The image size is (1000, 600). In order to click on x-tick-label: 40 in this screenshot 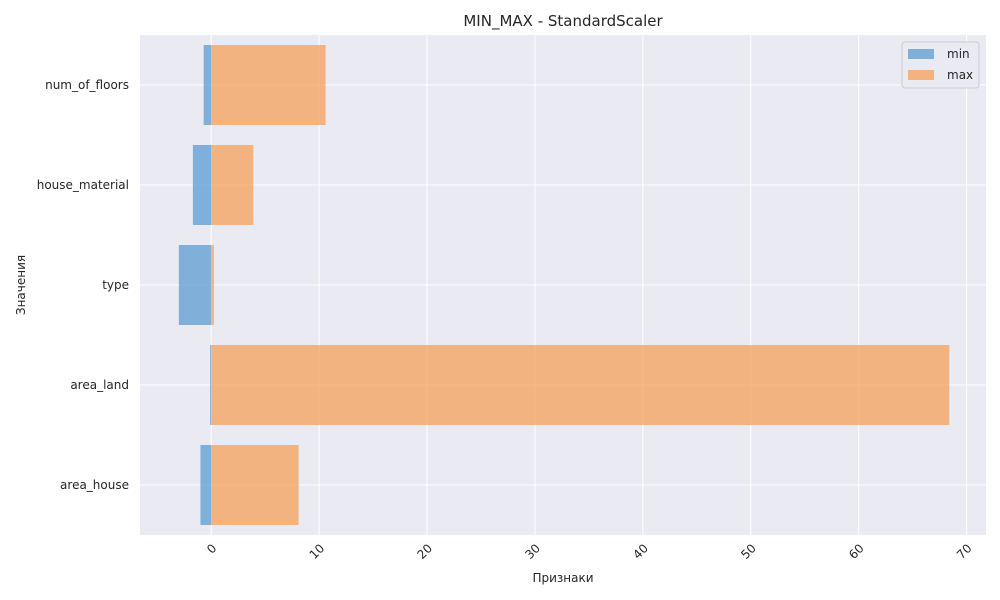, I will do `click(640, 551)`.